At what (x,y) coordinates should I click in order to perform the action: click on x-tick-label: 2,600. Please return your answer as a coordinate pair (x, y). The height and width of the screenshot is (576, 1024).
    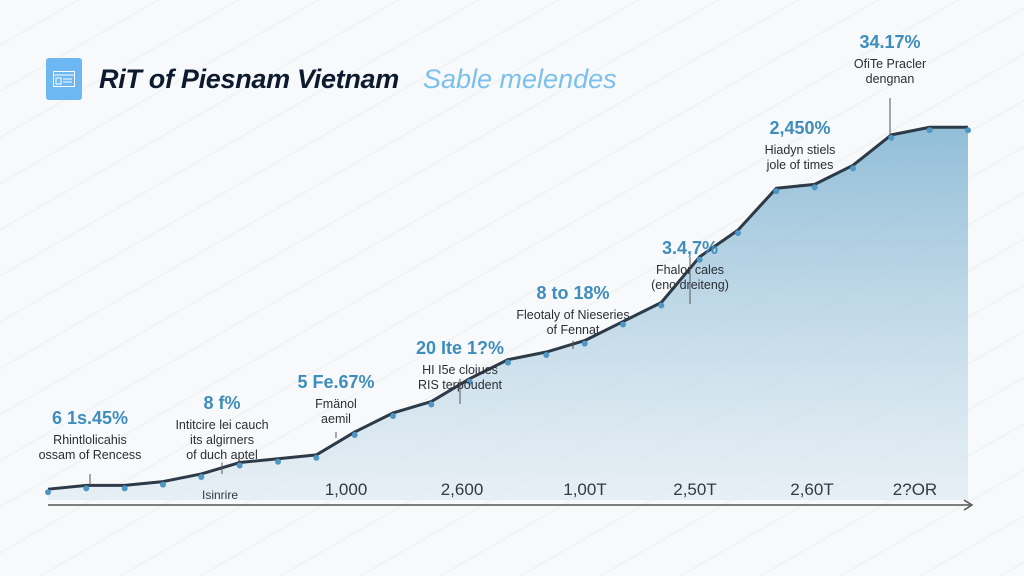
    Looking at the image, I should click on (462, 489).